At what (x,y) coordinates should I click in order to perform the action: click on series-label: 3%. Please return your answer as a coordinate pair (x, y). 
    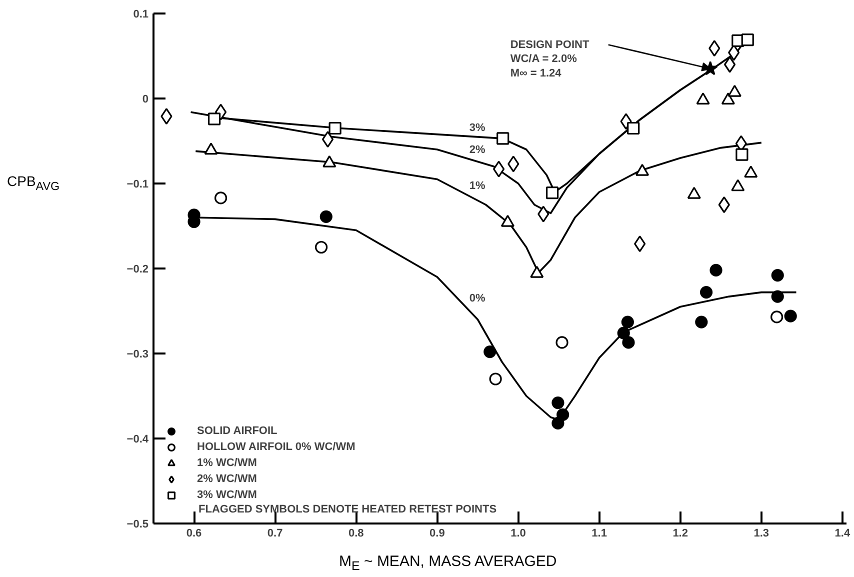
    Looking at the image, I should click on (477, 128).